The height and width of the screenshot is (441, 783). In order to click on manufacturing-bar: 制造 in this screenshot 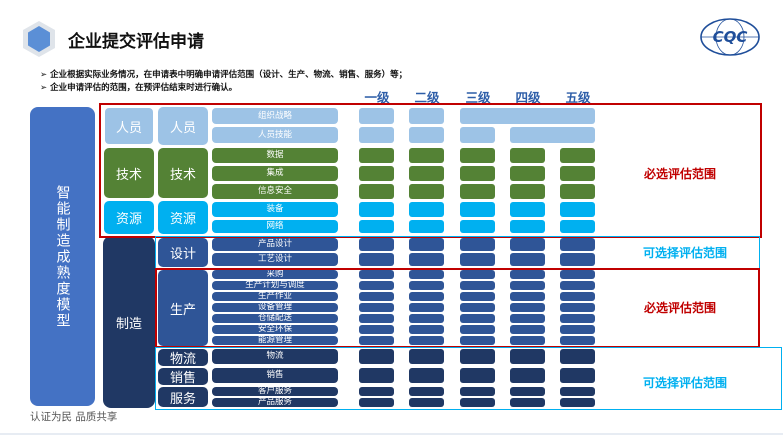, I will do `click(129, 322)`.